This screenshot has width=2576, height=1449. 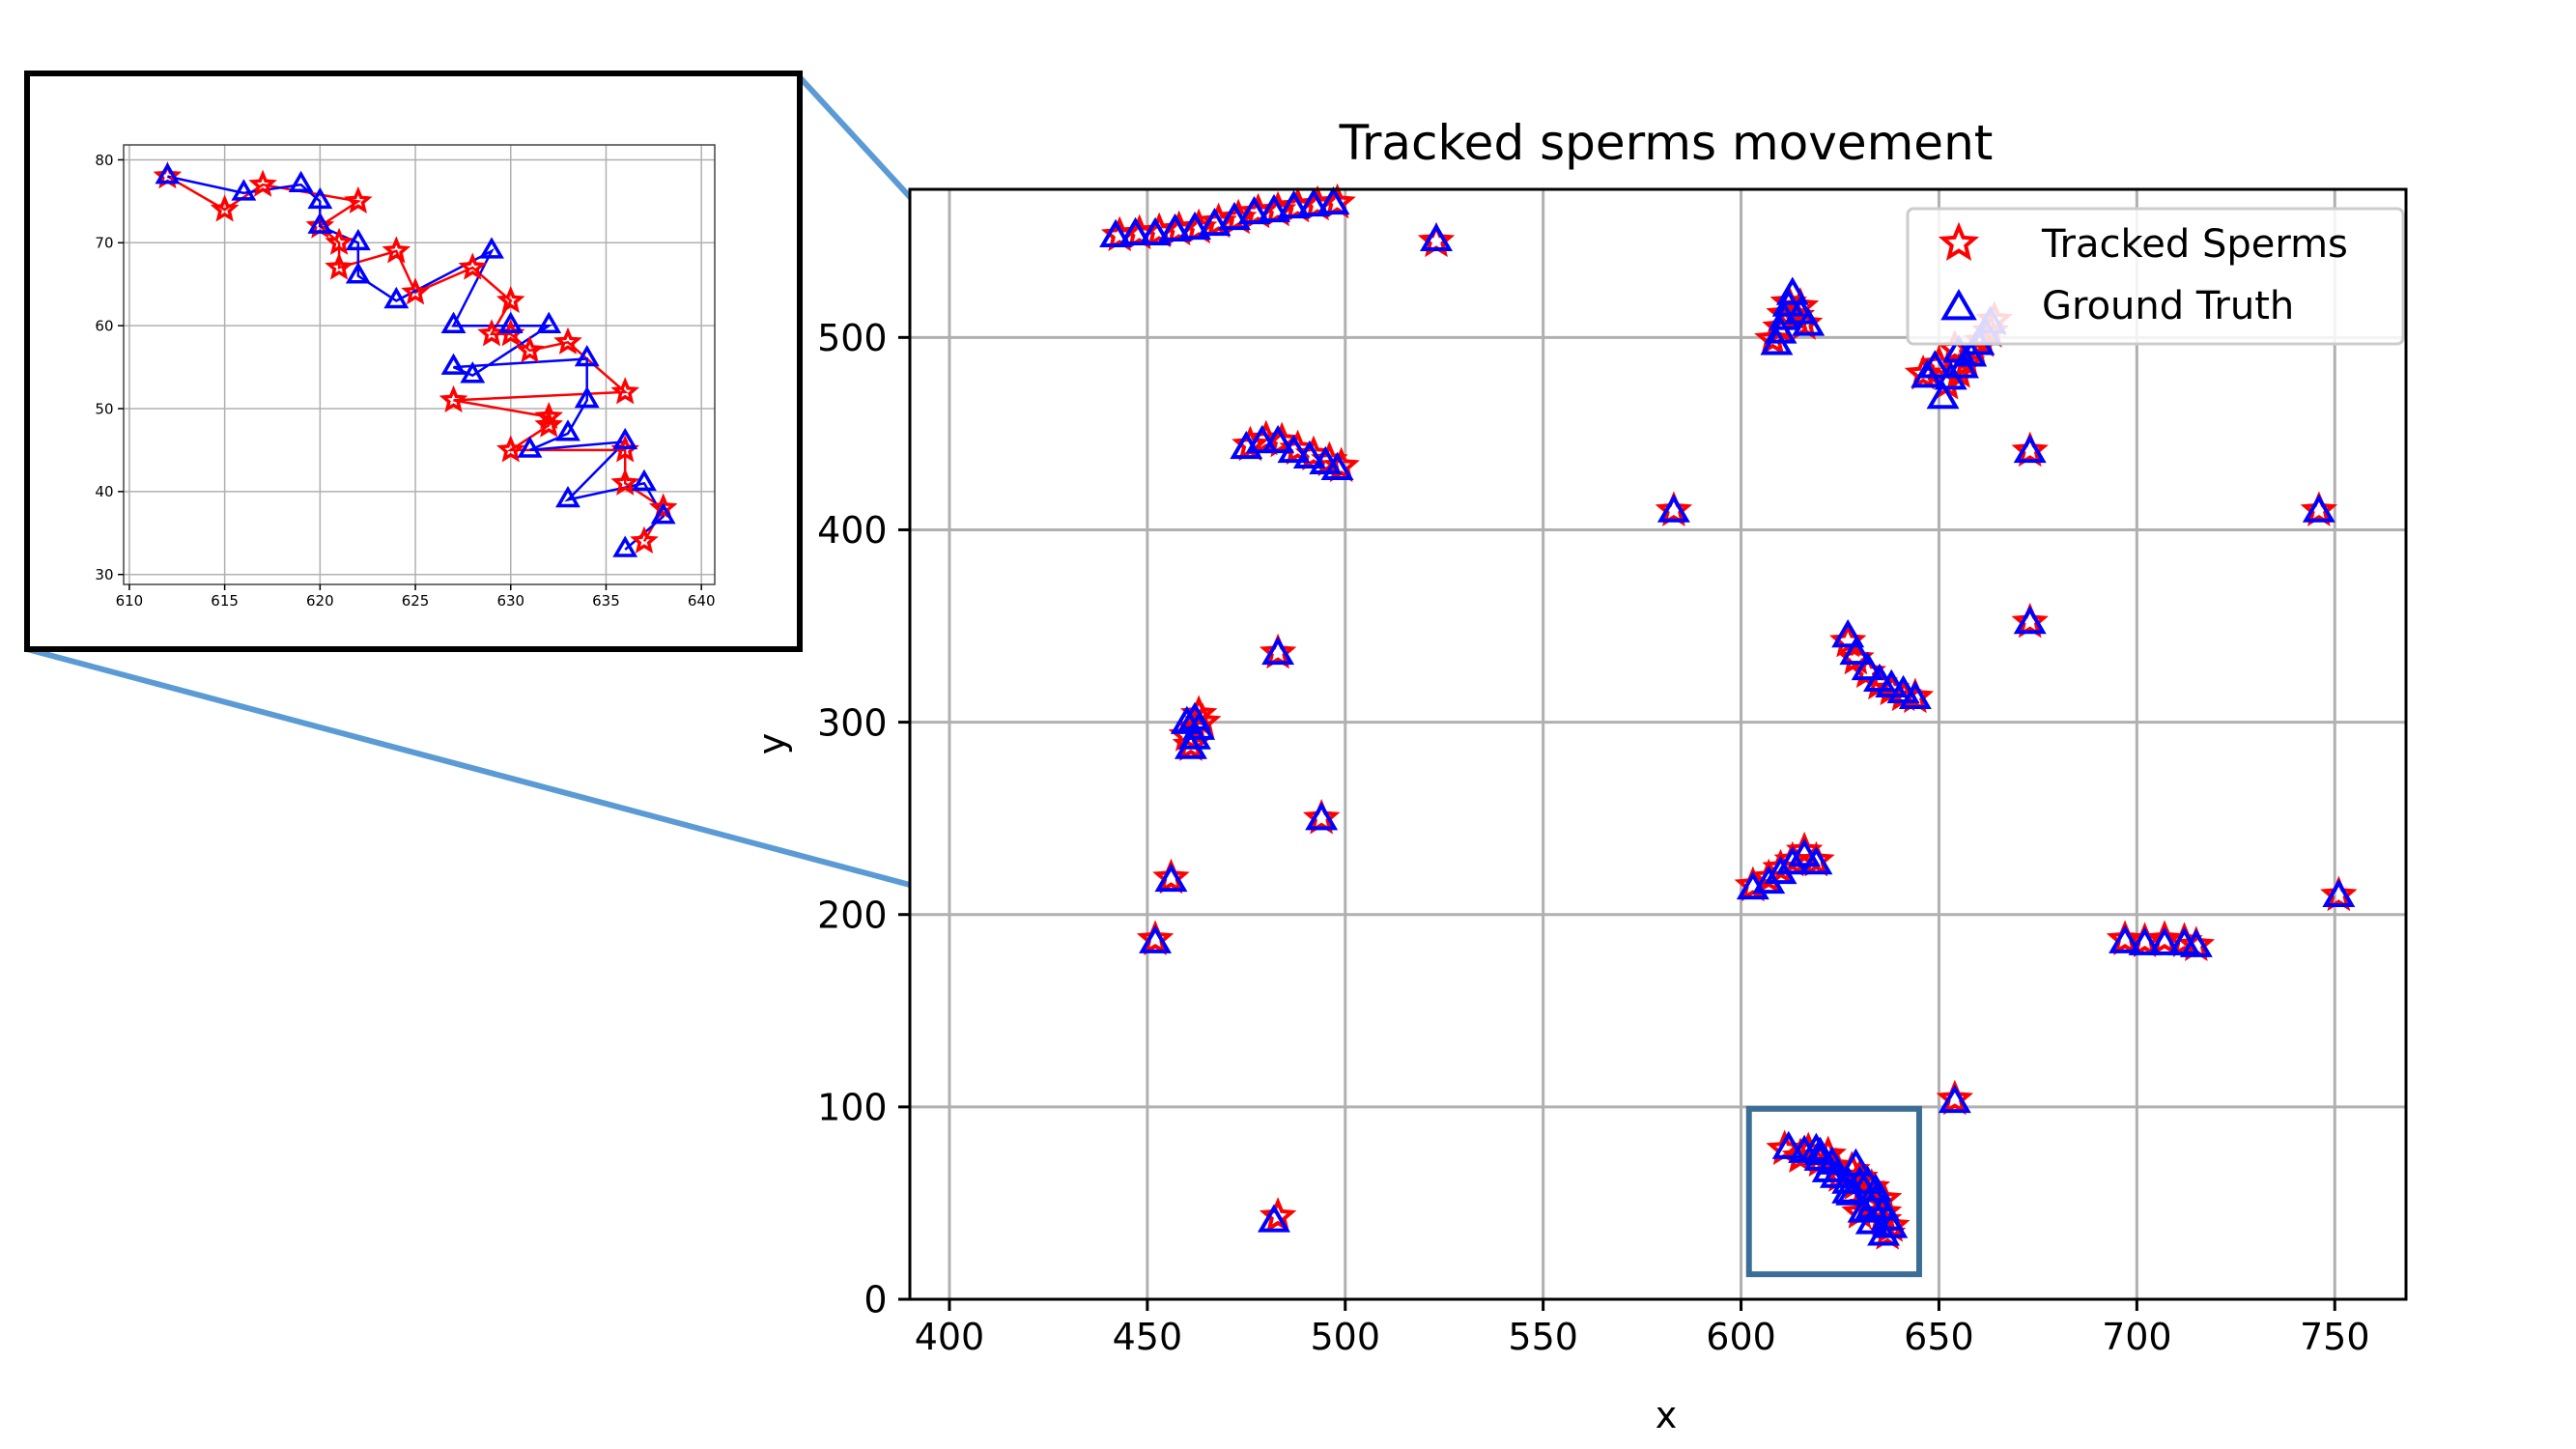 What do you see at coordinates (1642, 1328) in the screenshot?
I see `main-x-ticks: 400 450 500 550 600 650 700 750` at bounding box center [1642, 1328].